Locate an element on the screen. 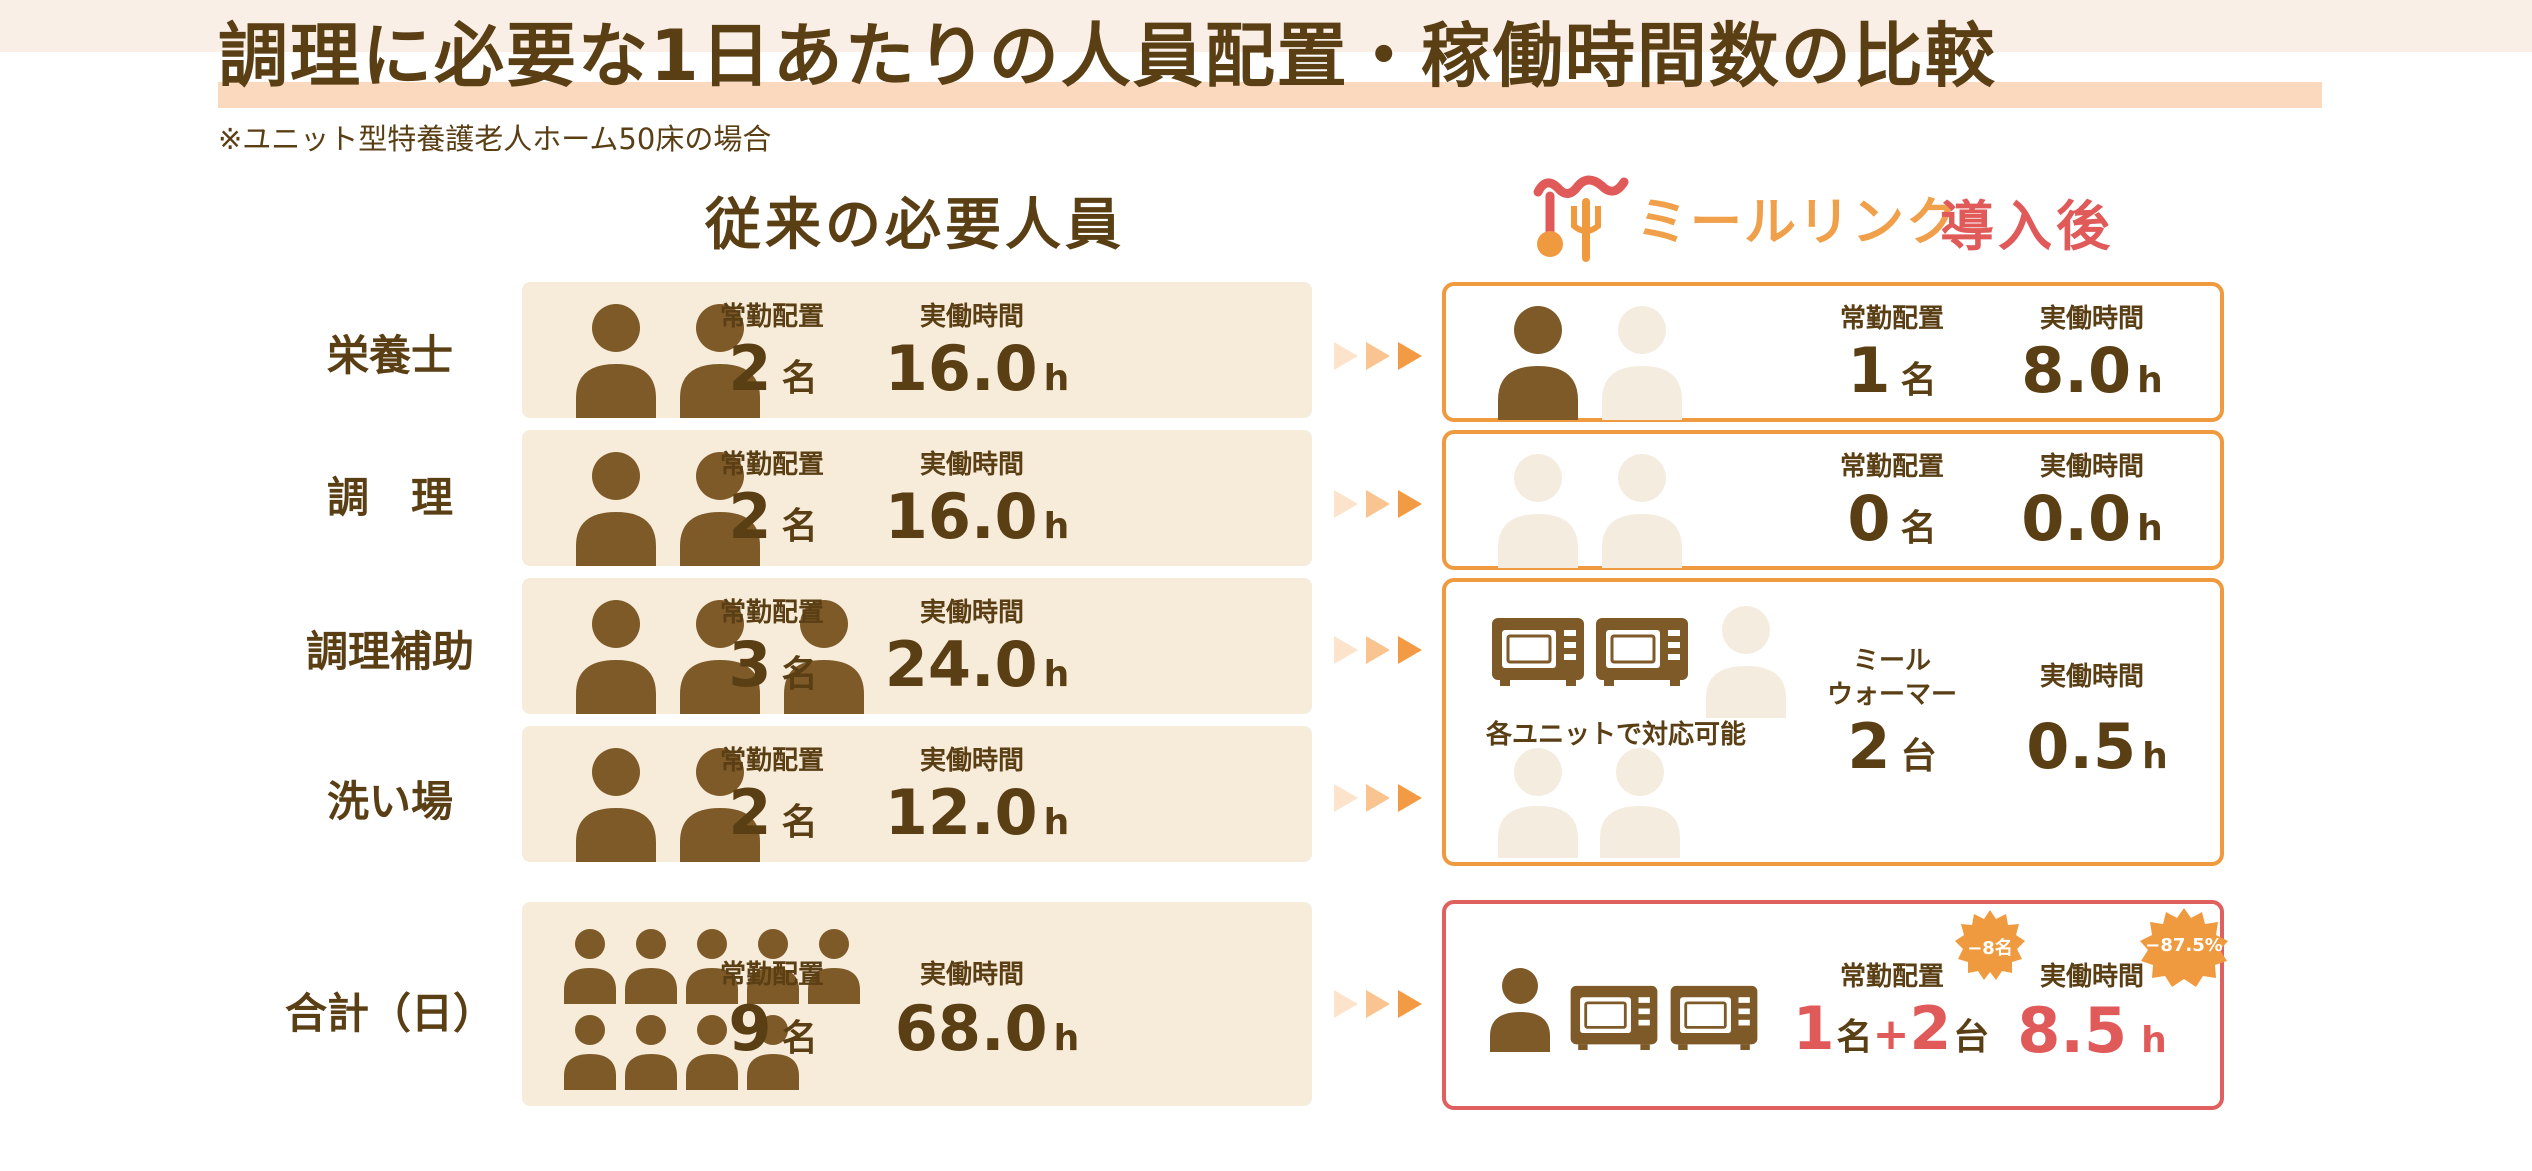 Image resolution: width=2532 pixels, height=1171 pixels. reduction-badge-hours: −87.5% is located at coordinates (2184, 948).